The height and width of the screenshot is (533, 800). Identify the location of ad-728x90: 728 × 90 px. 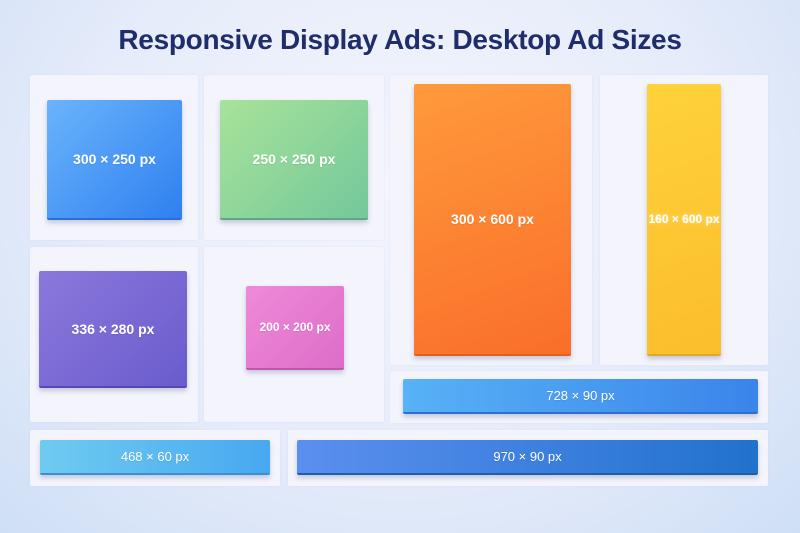
(580, 396).